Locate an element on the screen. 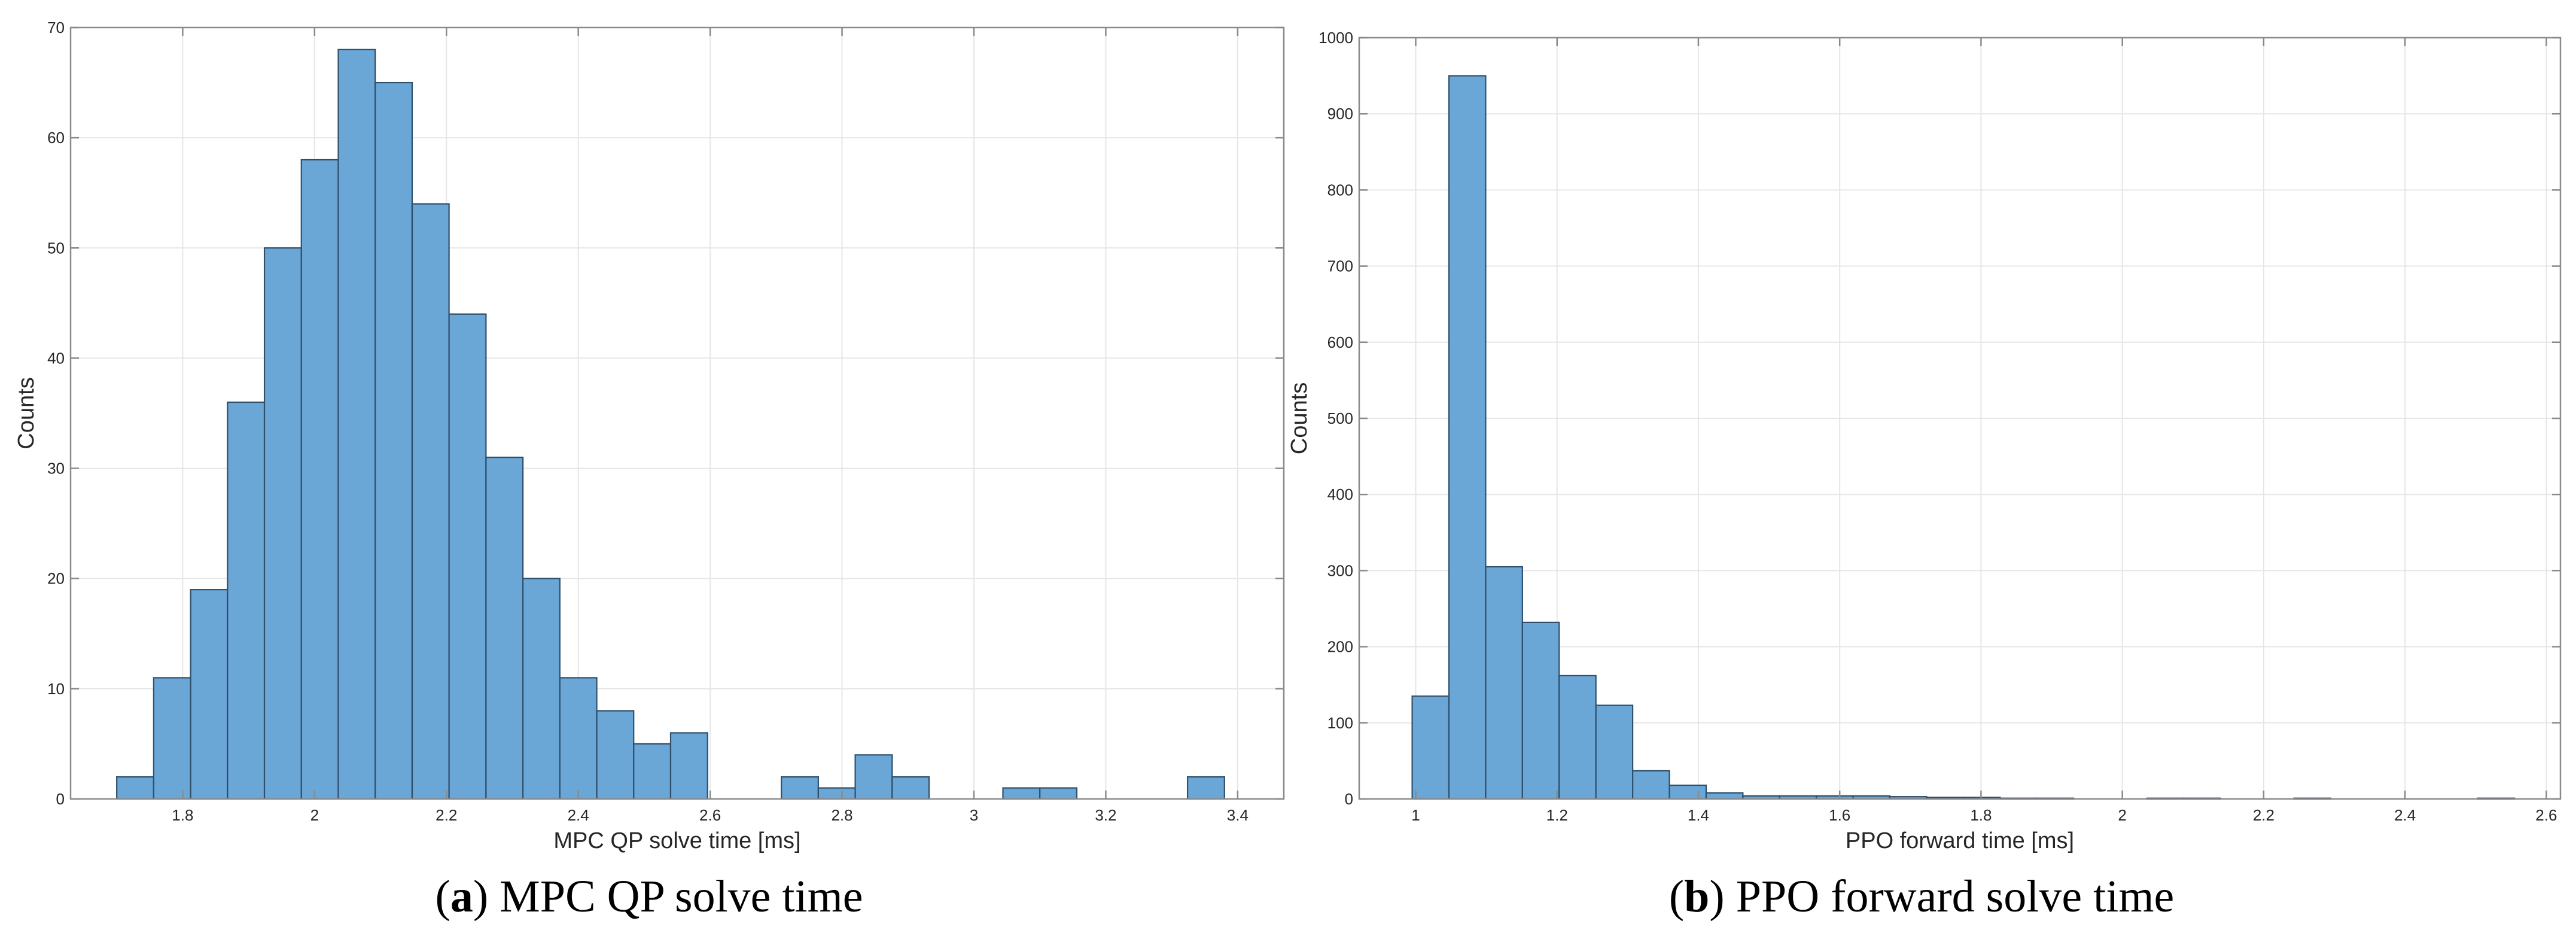 The image size is (2576, 939). y-tick-label: 700 is located at coordinates (1340, 266).